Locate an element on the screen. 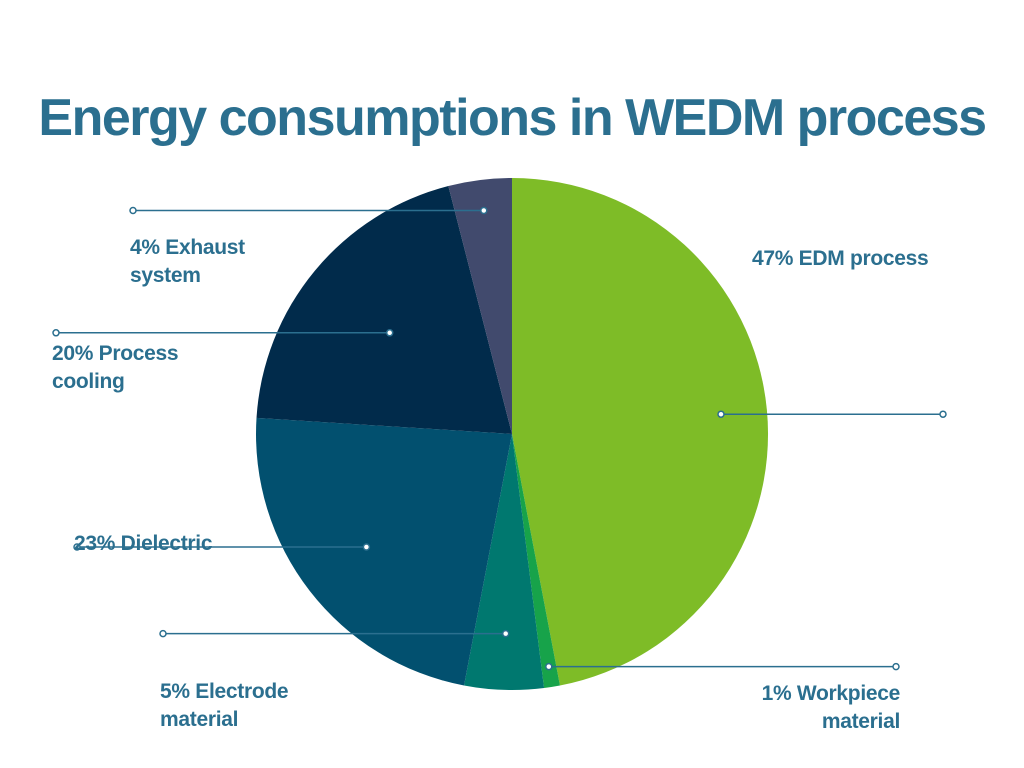 The height and width of the screenshot is (768, 1024). slice-label-workpiece-material: 1% Workpiece material is located at coordinates (800, 708).